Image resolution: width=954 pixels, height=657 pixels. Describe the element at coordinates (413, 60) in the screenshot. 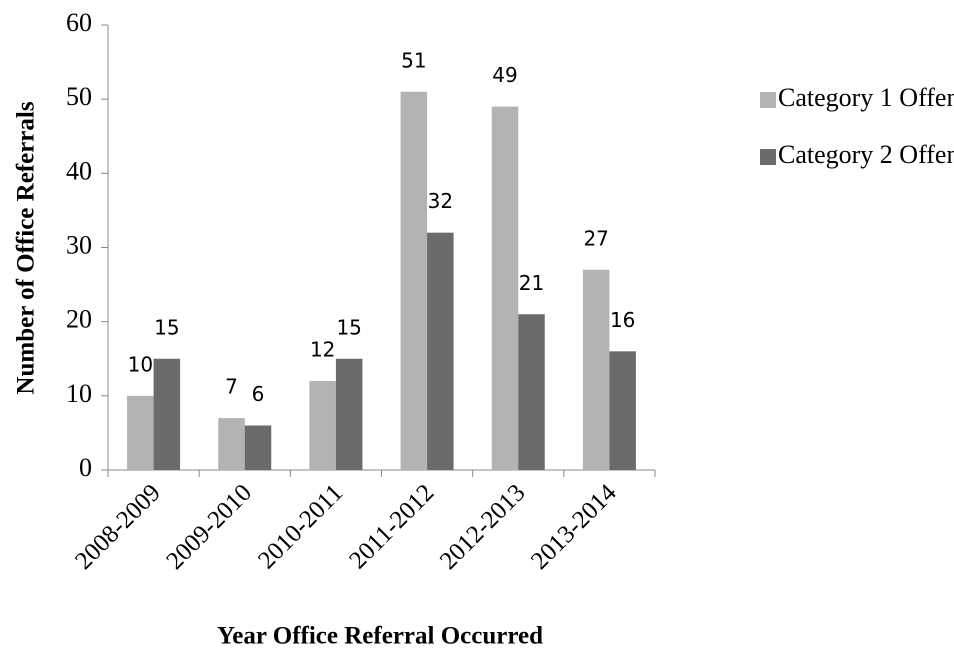

I see `data-label: 51` at that location.